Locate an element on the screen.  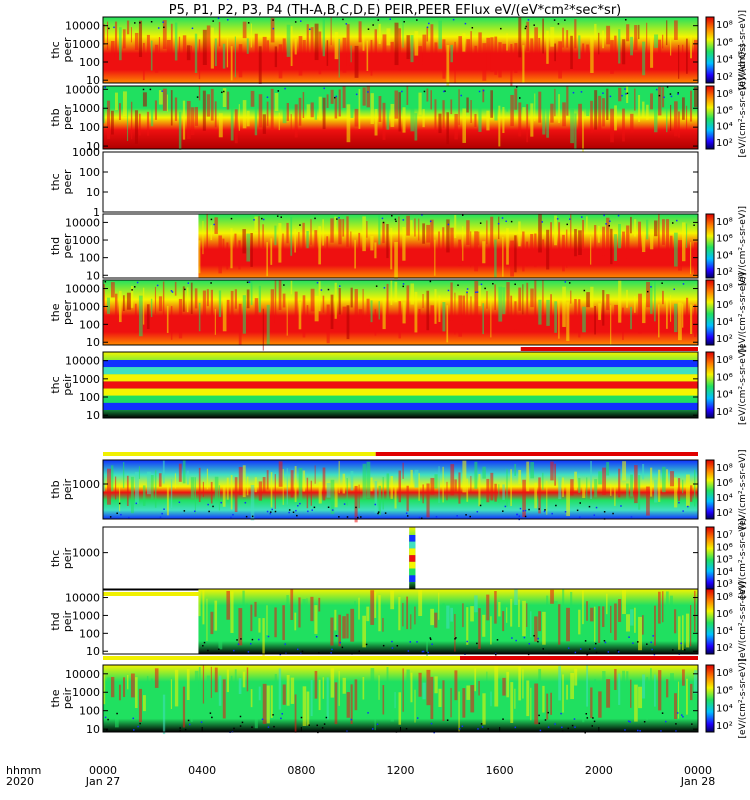
y-axis-label-species: peer is located at coordinates (67, 246).